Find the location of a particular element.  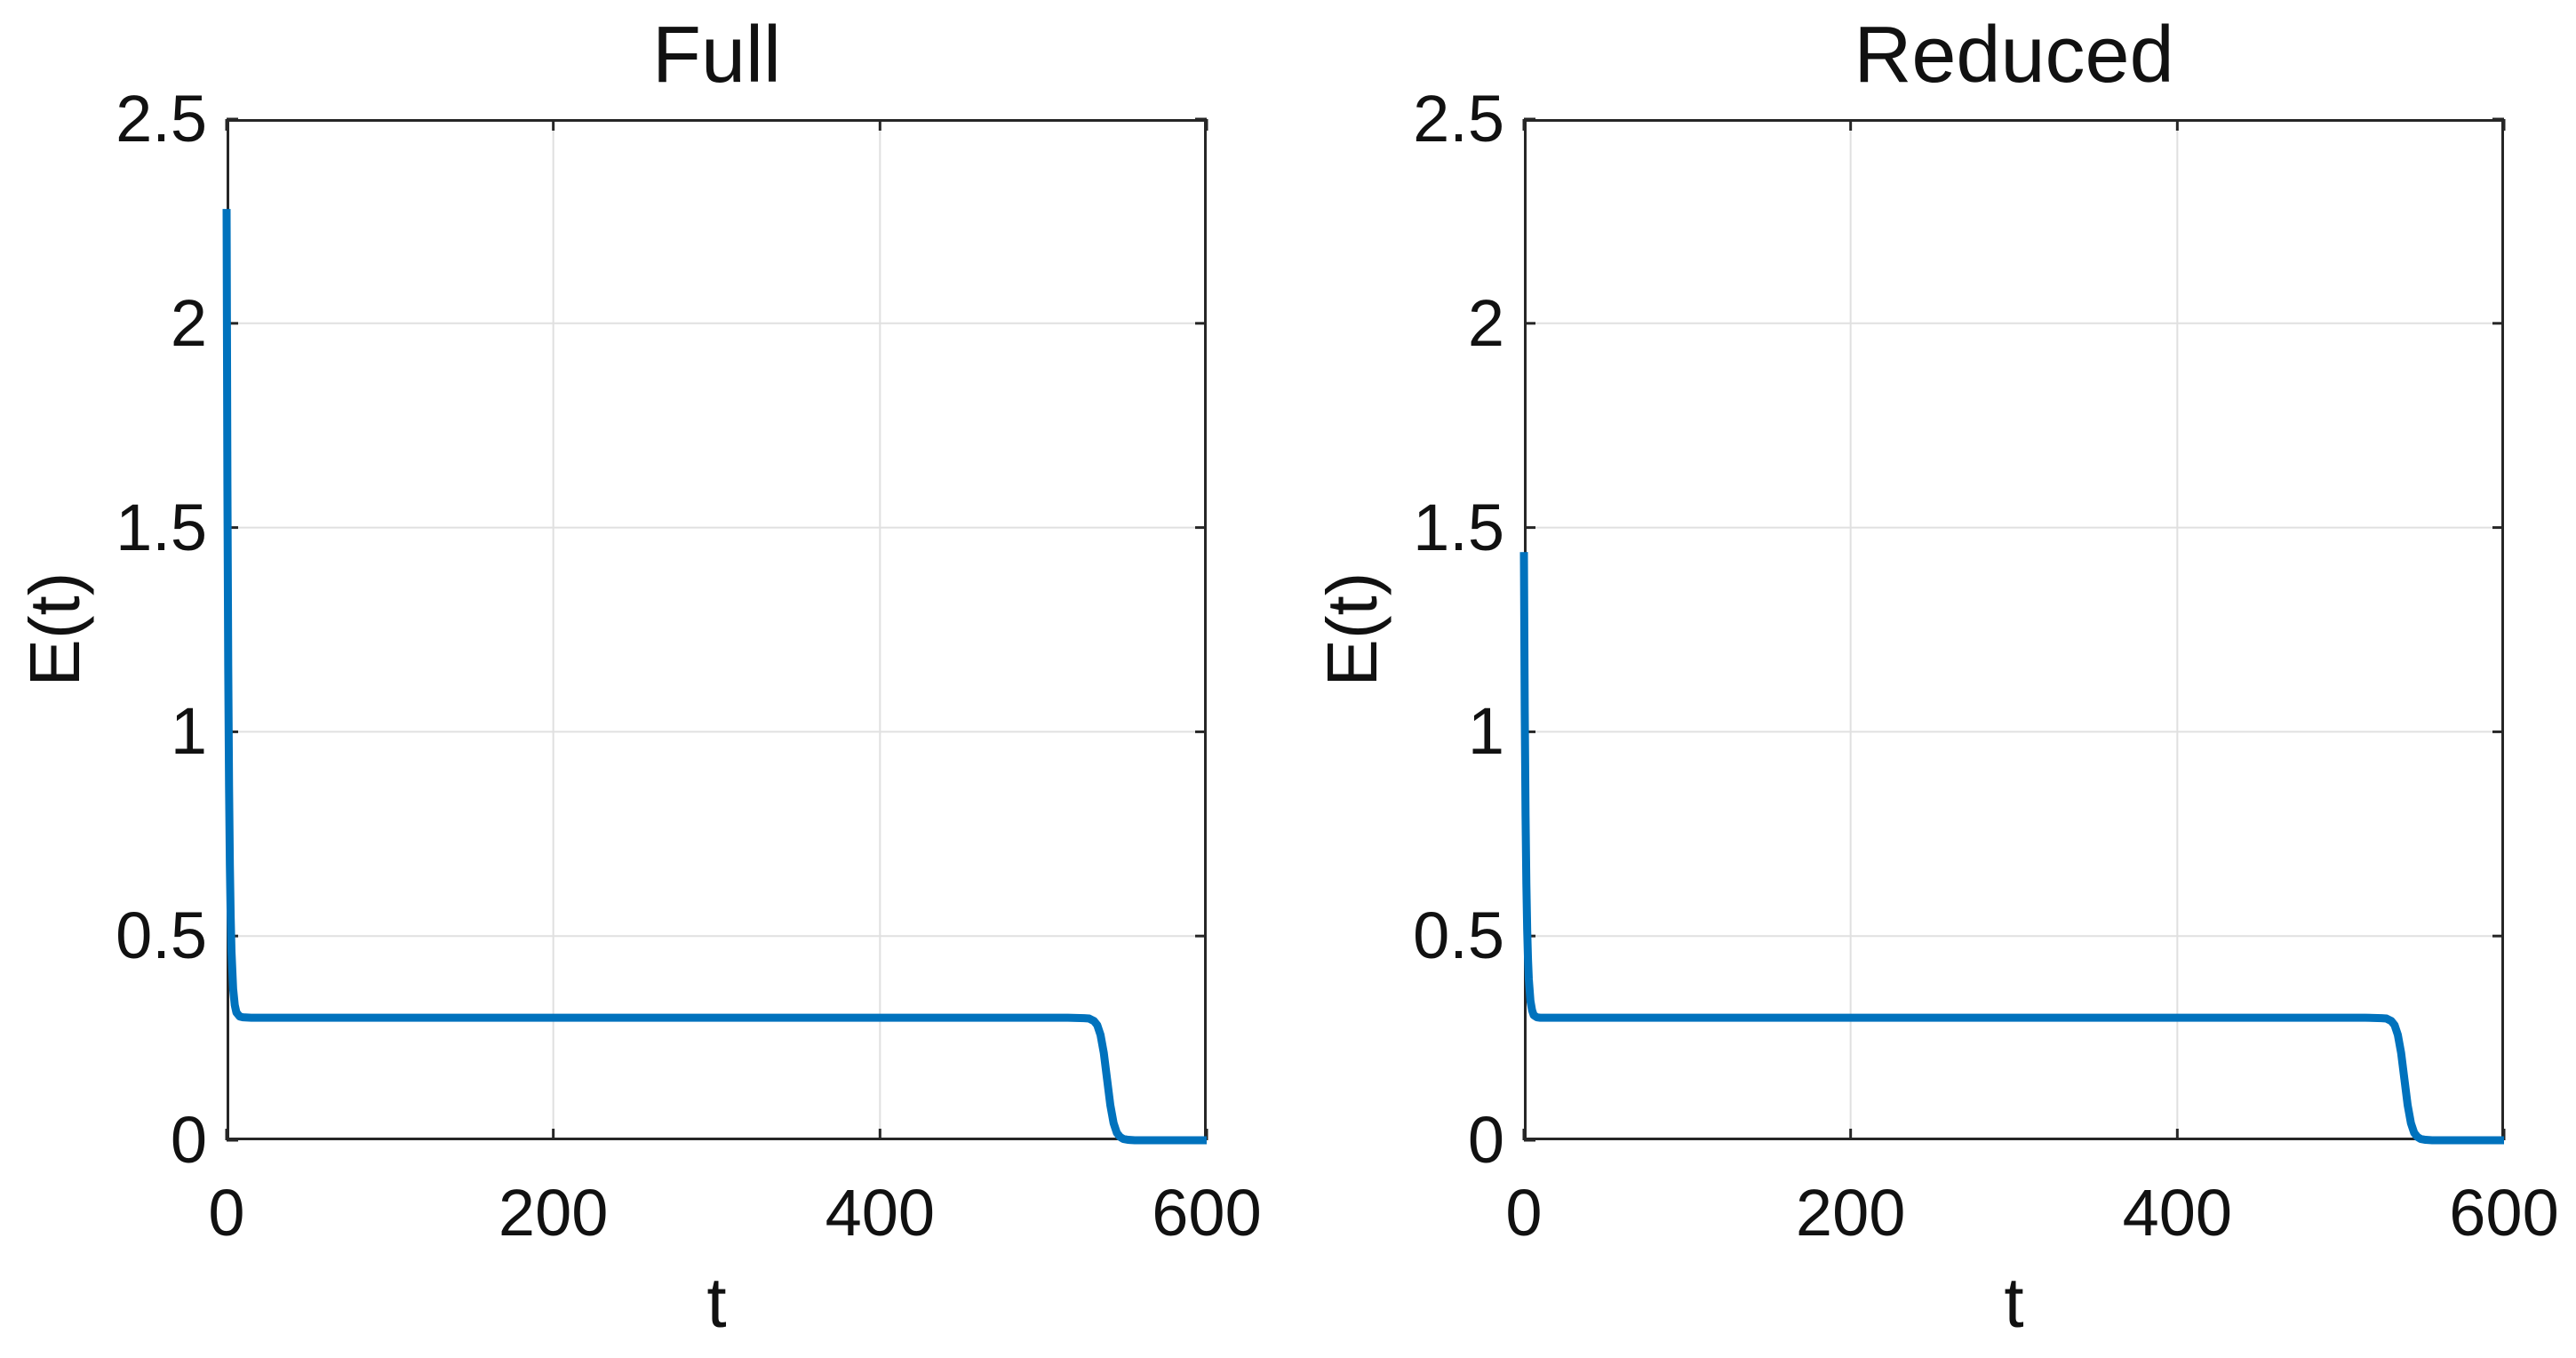

panel-title-full: Full is located at coordinates (716, 55).